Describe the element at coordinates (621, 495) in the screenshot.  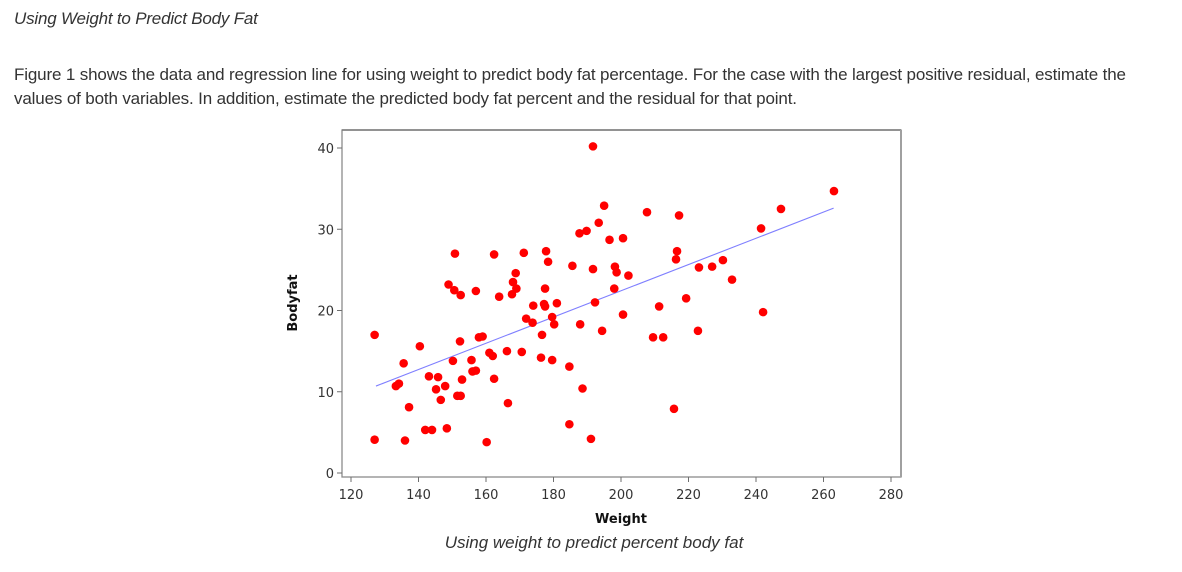
I see `x-tick-label: 200` at that location.